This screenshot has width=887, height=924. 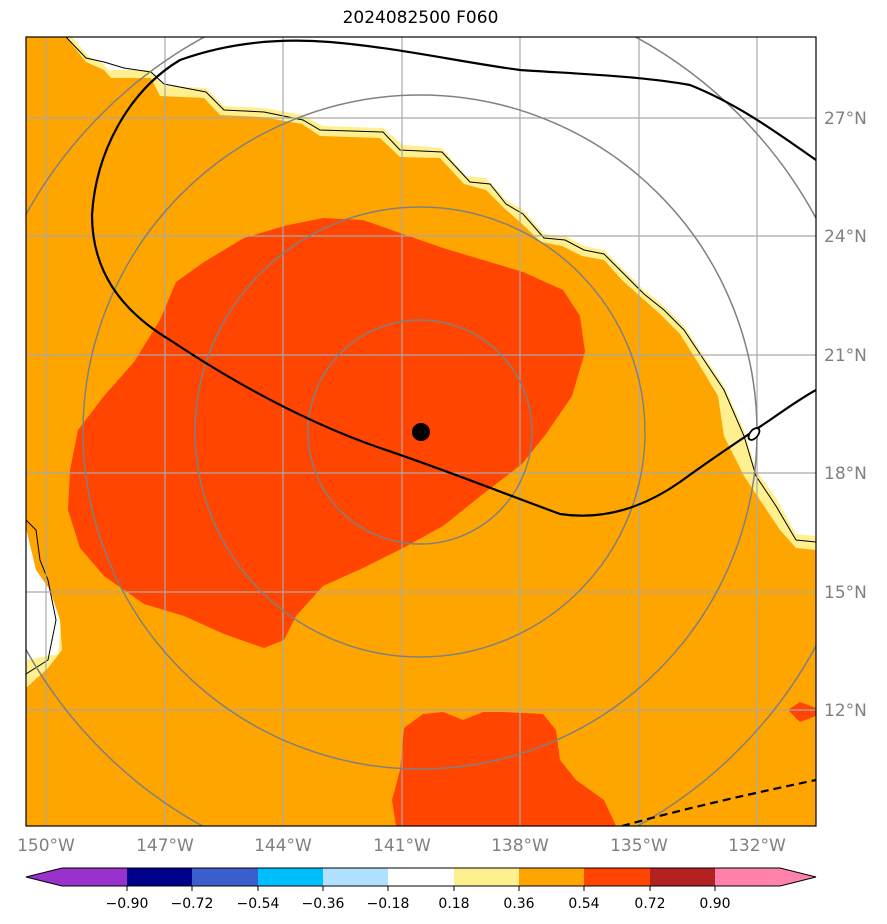 What do you see at coordinates (504, 769) in the screenshot?
I see `field-red-south` at bounding box center [504, 769].